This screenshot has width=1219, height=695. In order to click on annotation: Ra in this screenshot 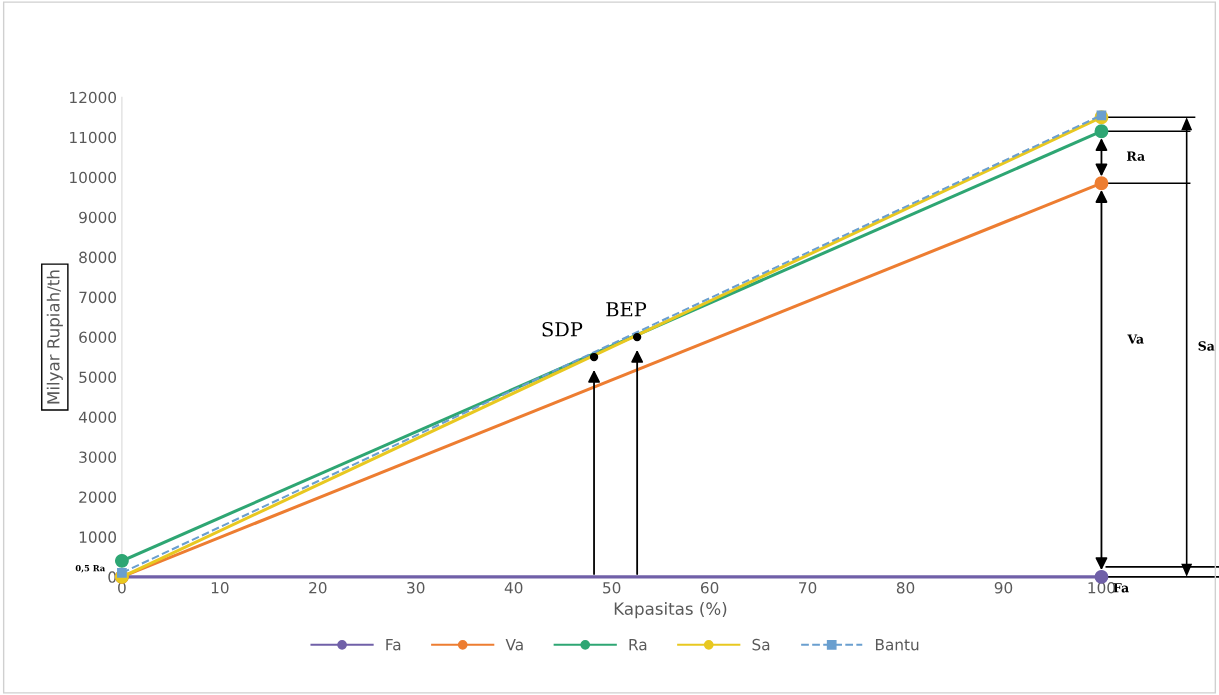, I will do `click(1135, 156)`.